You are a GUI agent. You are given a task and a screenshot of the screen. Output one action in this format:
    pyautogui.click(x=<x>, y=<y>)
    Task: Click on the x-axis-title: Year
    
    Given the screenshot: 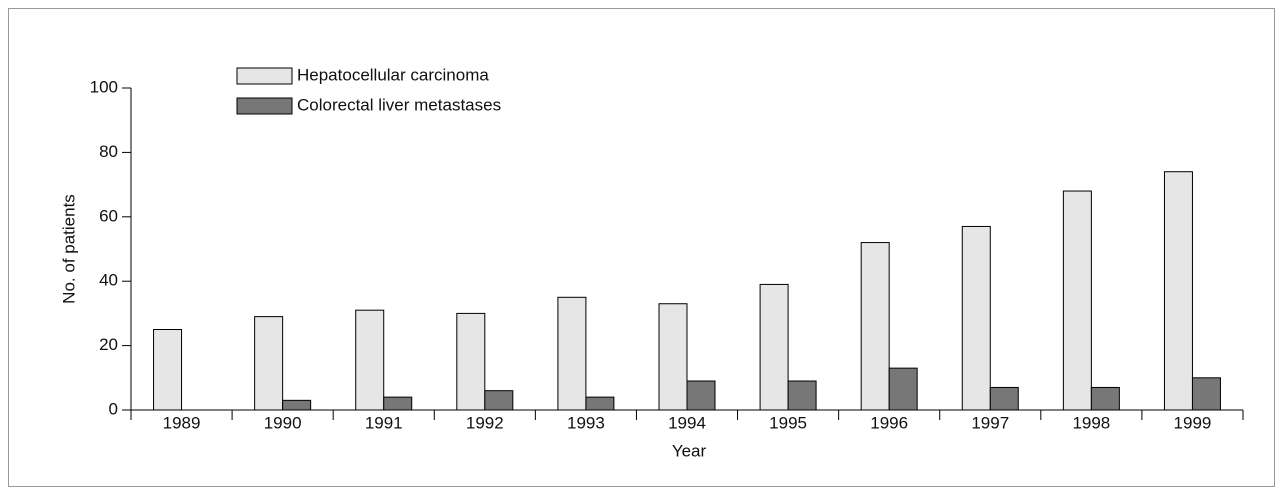 What is the action you would take?
    pyautogui.click(x=689, y=450)
    